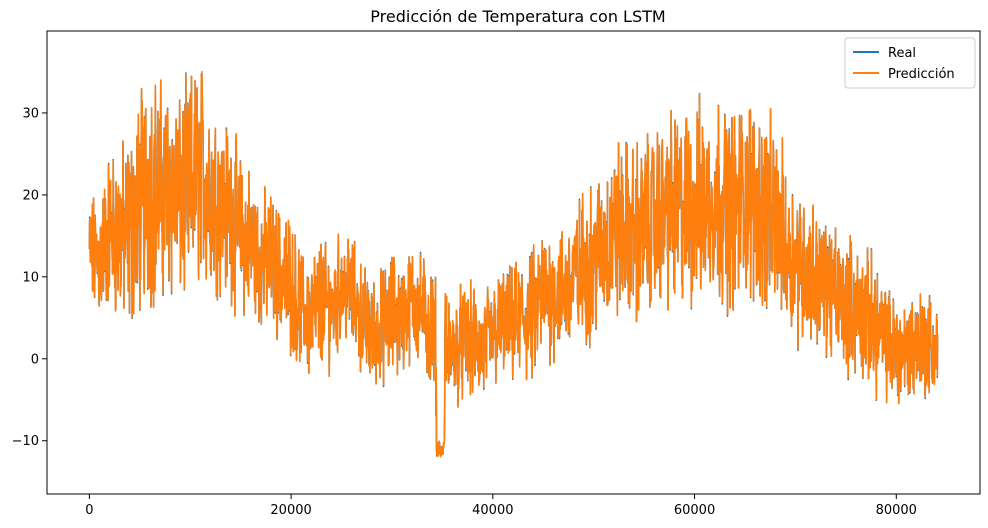 Image resolution: width=988 pixels, height=528 pixels. Describe the element at coordinates (35, 359) in the screenshot. I see `y-tick-label: 0` at that location.